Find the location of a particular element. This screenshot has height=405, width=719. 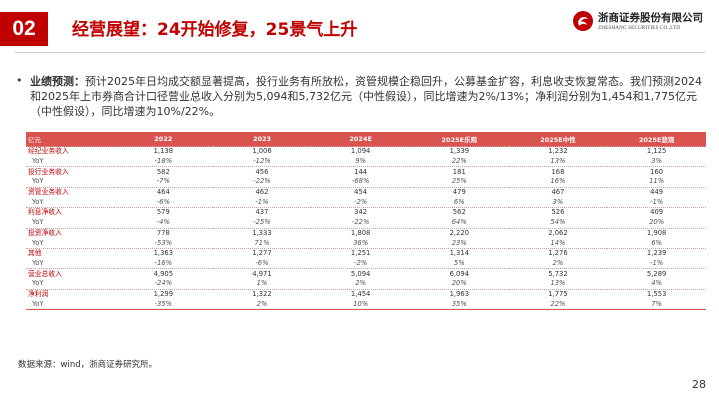

table-cell: 1,775 is located at coordinates (558, 294).